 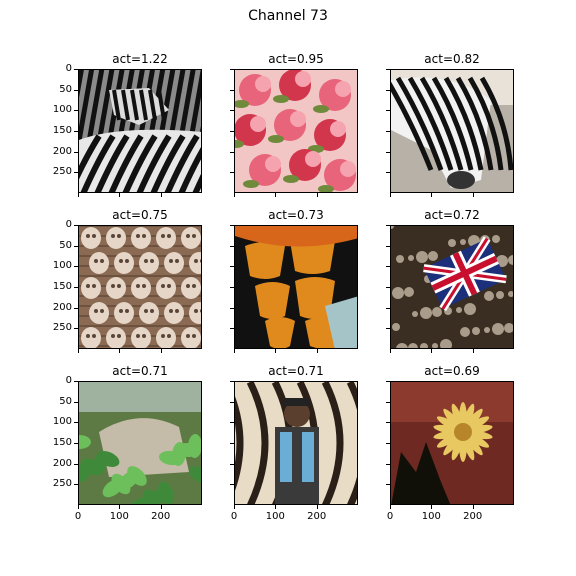 What do you see at coordinates (140, 287) in the screenshot?
I see `cookie-tray-icon` at bounding box center [140, 287].